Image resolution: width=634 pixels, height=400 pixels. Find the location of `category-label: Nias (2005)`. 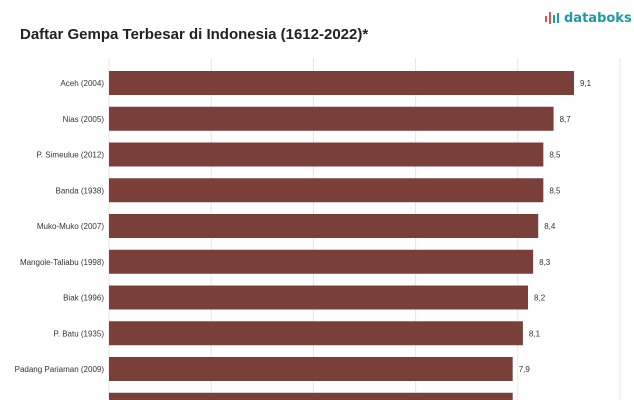

category-label: Nias (2005) is located at coordinates (84, 119).